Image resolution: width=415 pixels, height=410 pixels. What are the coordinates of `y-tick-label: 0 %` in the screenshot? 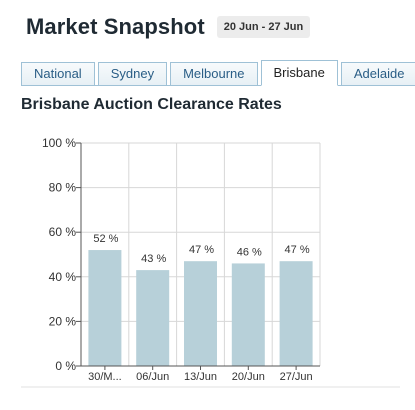 It's located at (65, 366).